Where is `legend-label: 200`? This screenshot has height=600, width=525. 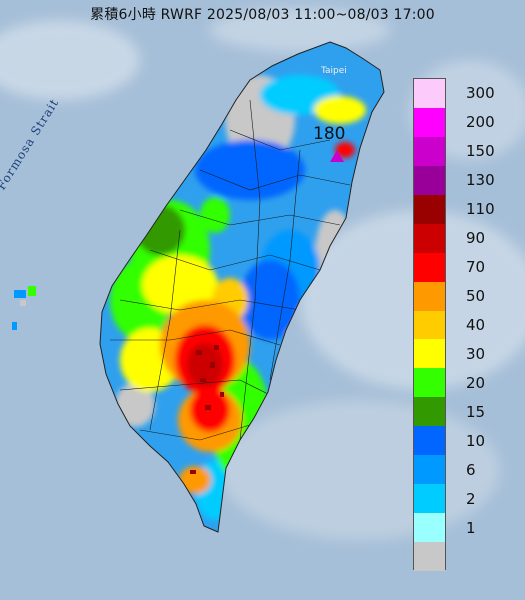 legend-label: 200 is located at coordinates (480, 122).